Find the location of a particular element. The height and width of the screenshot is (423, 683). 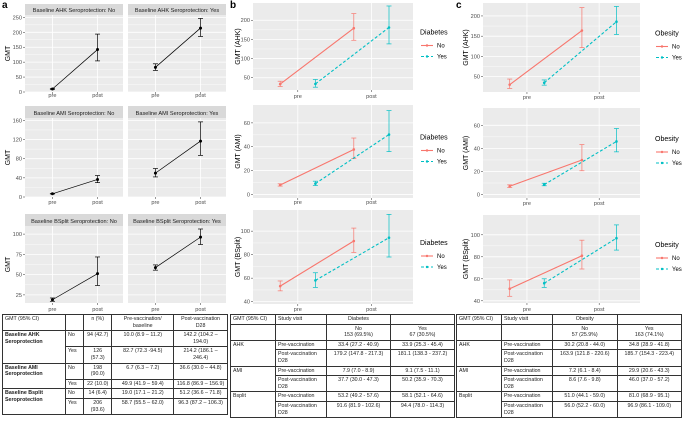

legend-title: Diabetes is located at coordinates (434, 33).